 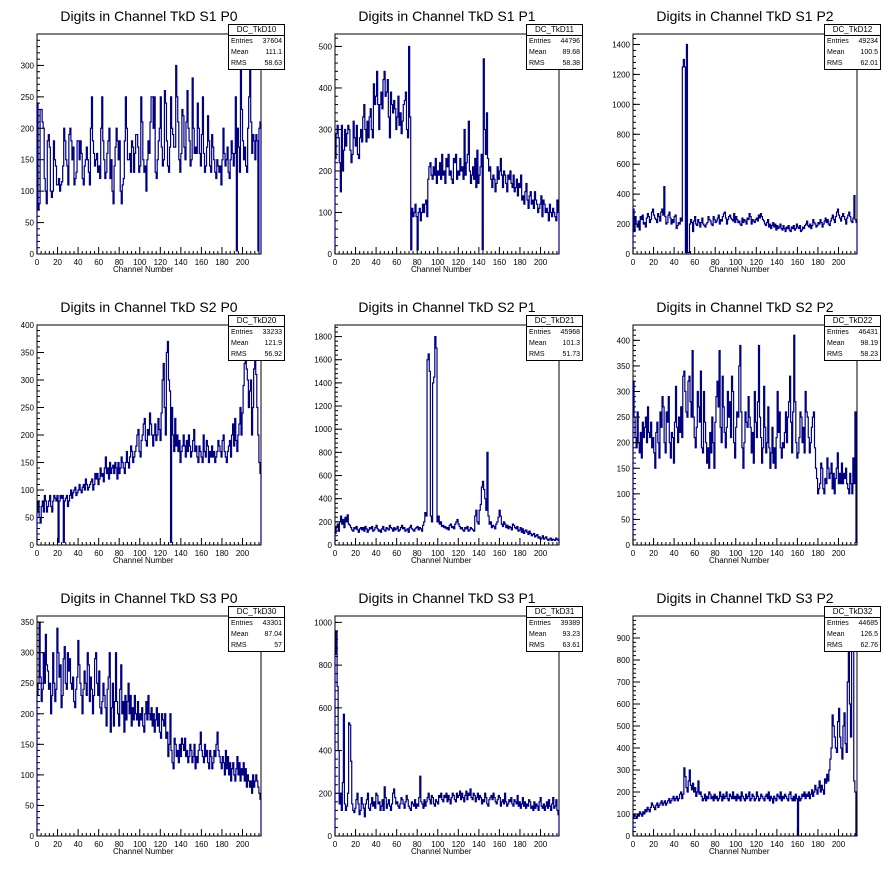 I want to click on stats-histogram-name: DC_TkD10, so click(x=256, y=30).